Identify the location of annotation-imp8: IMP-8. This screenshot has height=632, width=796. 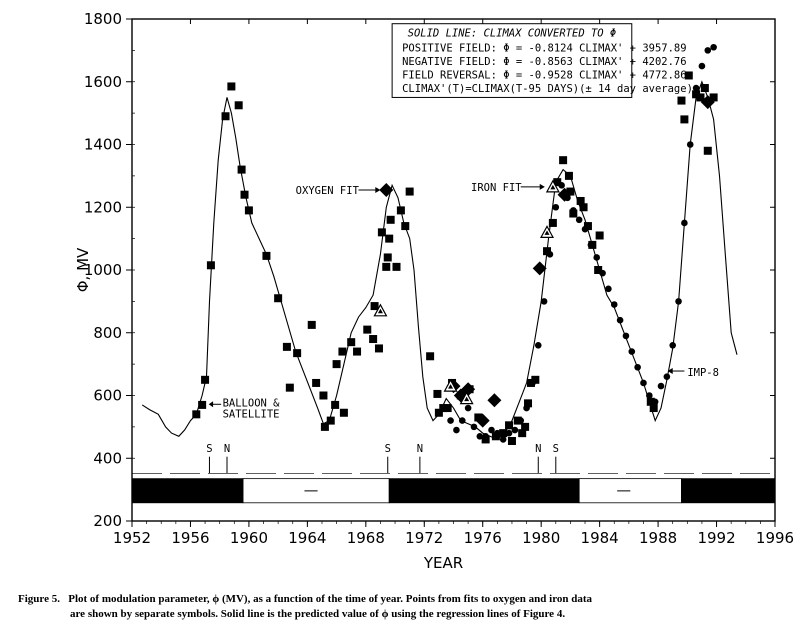
(703, 373).